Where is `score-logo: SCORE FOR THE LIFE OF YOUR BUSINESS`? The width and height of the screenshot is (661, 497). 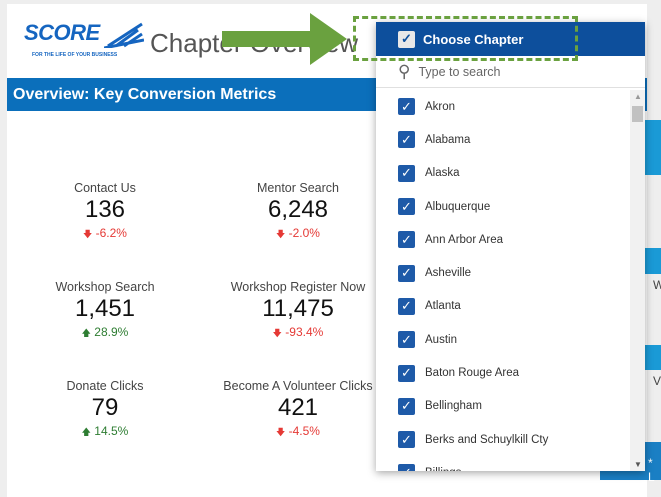
score-logo: SCORE FOR THE LIFE OF YOUR BUSINESS is located at coordinates (84, 40).